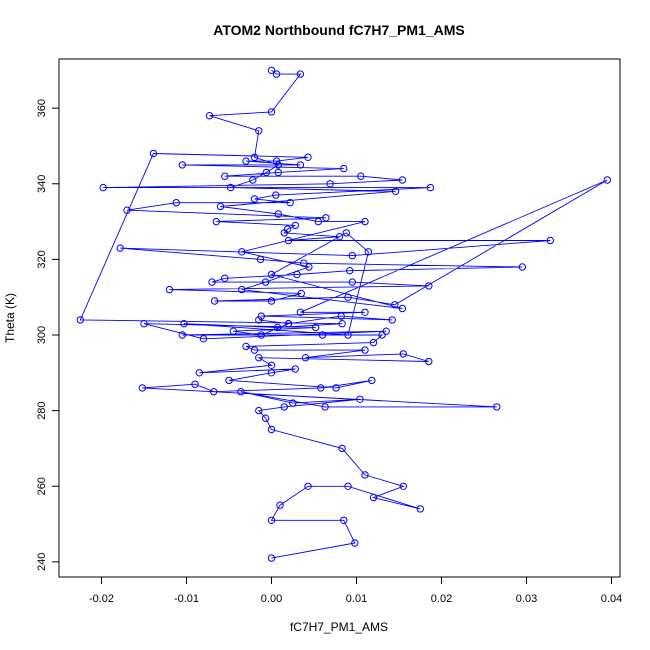  What do you see at coordinates (356, 599) in the screenshot?
I see `x-tick-label: 0.01` at bounding box center [356, 599].